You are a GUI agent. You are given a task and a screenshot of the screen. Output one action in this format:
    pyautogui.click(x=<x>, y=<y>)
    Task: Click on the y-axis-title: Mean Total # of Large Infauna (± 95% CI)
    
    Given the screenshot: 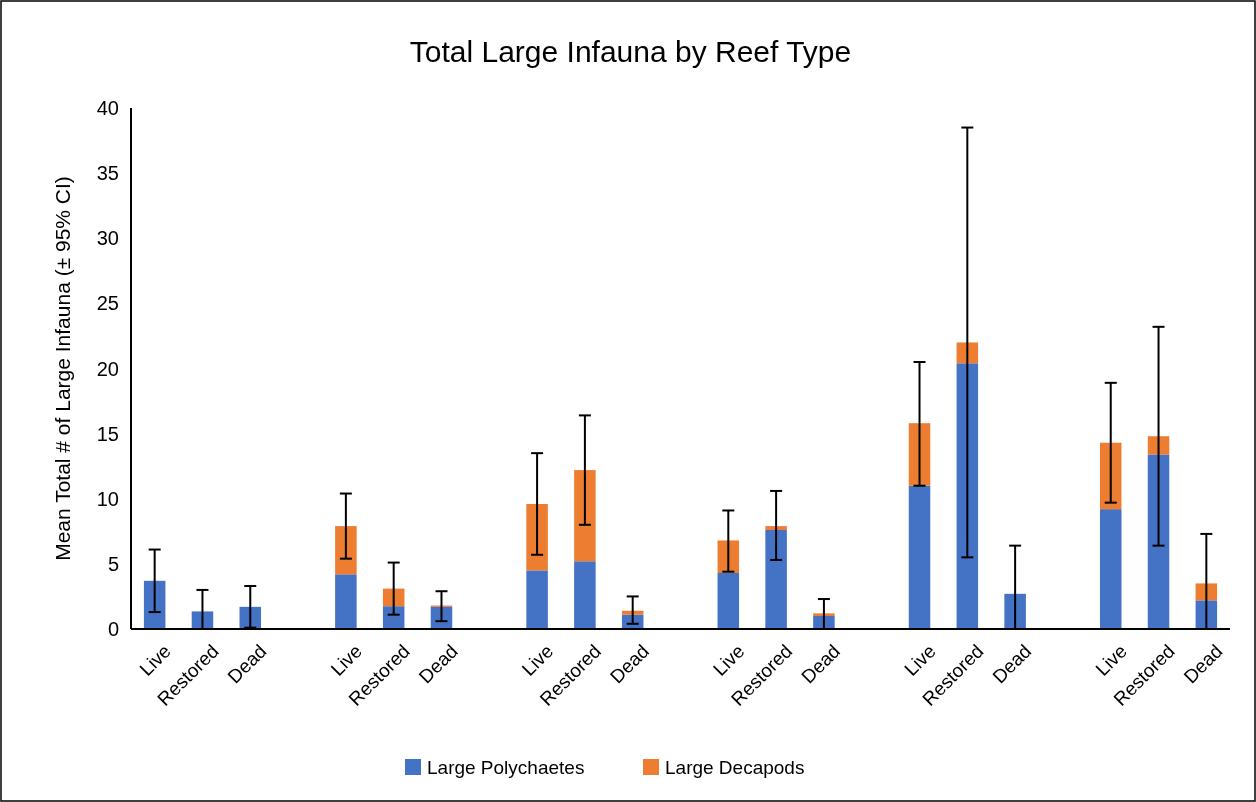 What is the action you would take?
    pyautogui.click(x=62, y=368)
    